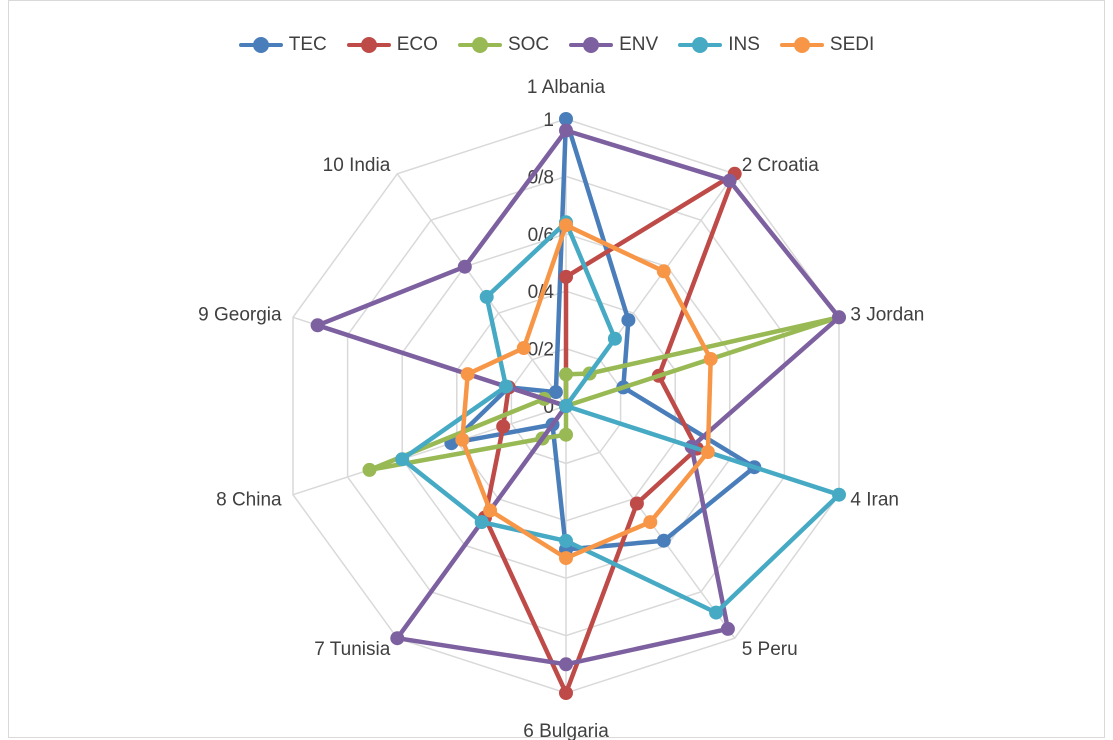  I want to click on series-sedi, so click(586, 392).